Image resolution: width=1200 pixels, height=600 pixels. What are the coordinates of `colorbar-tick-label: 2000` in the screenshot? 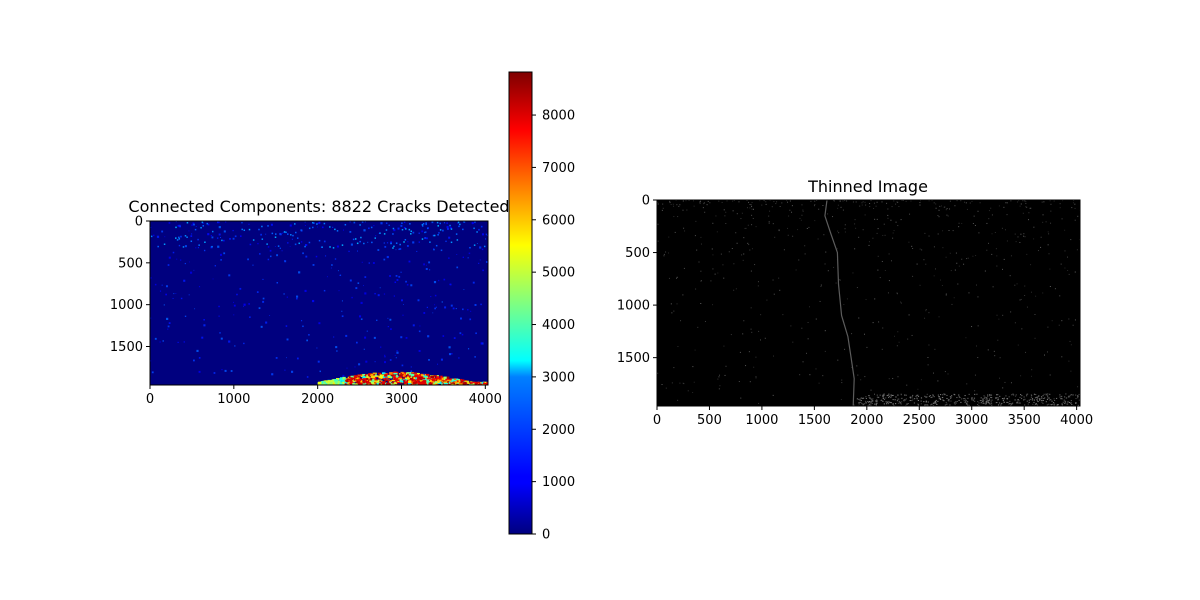 It's located at (558, 430).